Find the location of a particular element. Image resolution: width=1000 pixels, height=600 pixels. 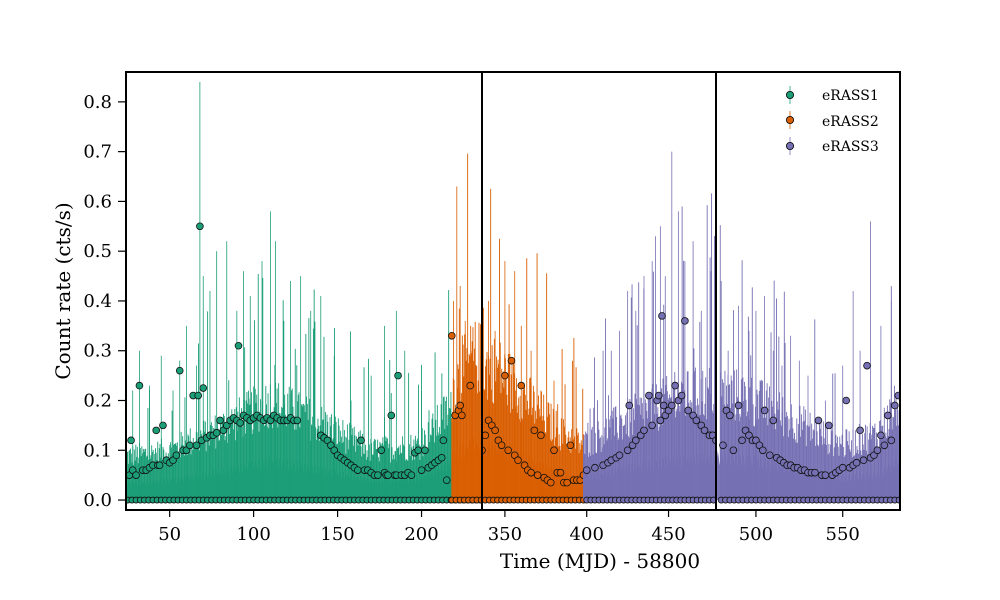

y-tick-label: 0.5 is located at coordinates (97, 251).